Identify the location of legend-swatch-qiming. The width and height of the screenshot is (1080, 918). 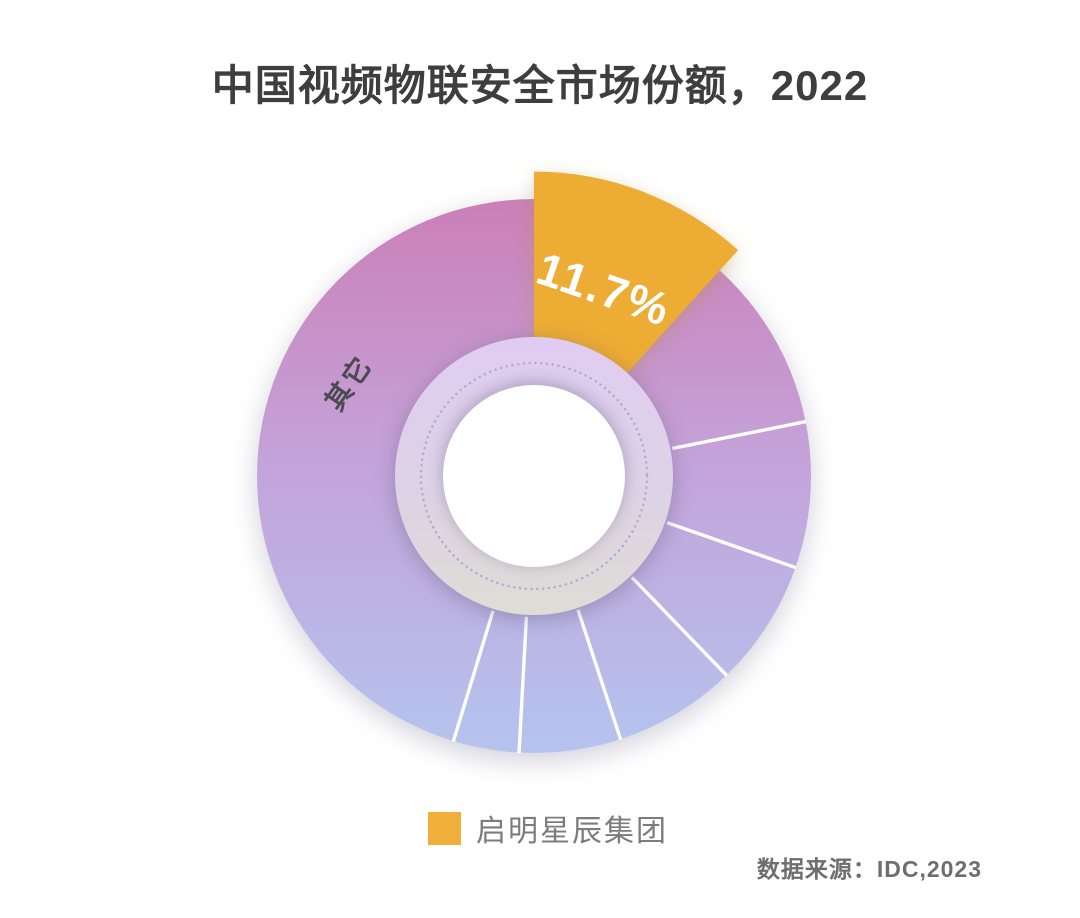
(444, 828).